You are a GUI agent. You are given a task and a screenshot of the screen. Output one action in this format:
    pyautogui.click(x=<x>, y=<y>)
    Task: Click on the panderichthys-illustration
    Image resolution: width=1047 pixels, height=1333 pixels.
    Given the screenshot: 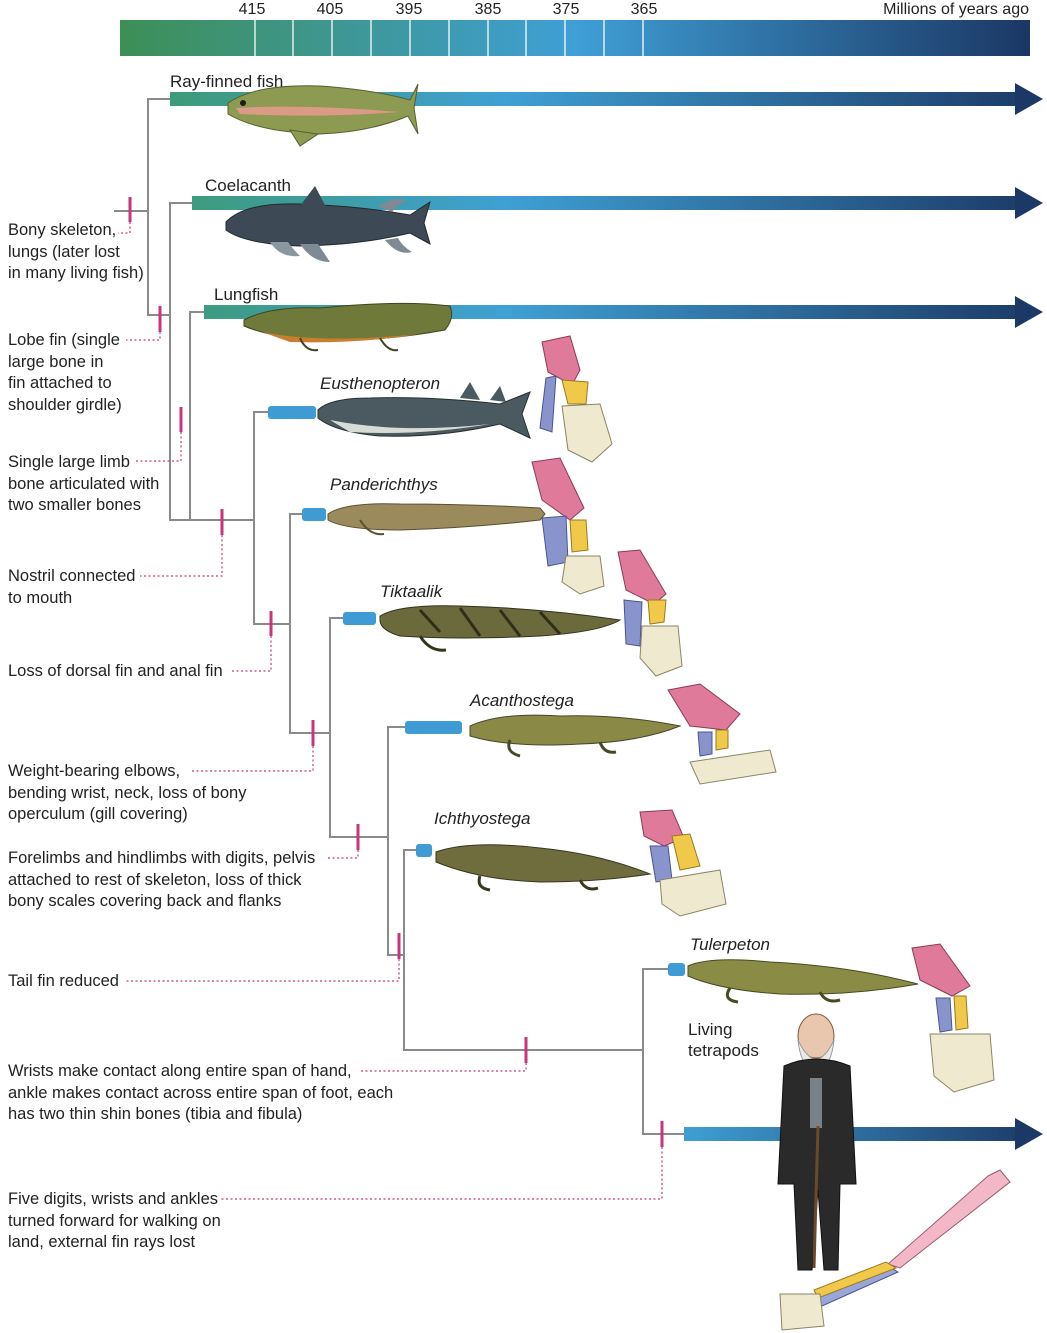 What is the action you would take?
    pyautogui.click(x=436, y=519)
    